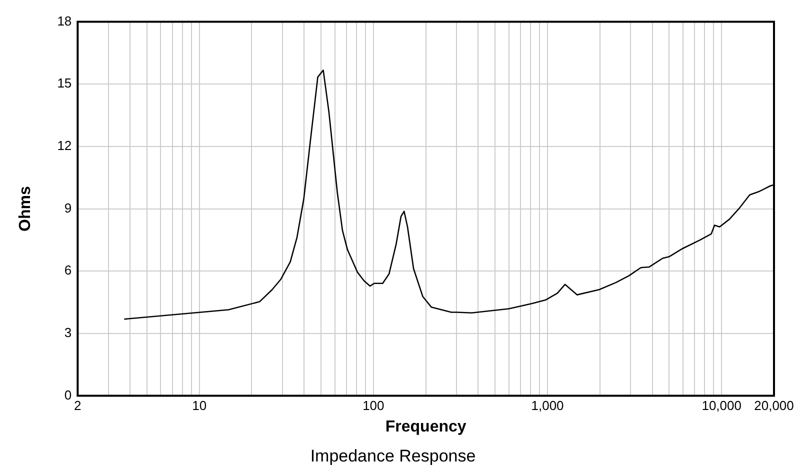 The height and width of the screenshot is (475, 810). I want to click on y-tick-label: 12, so click(64, 146).